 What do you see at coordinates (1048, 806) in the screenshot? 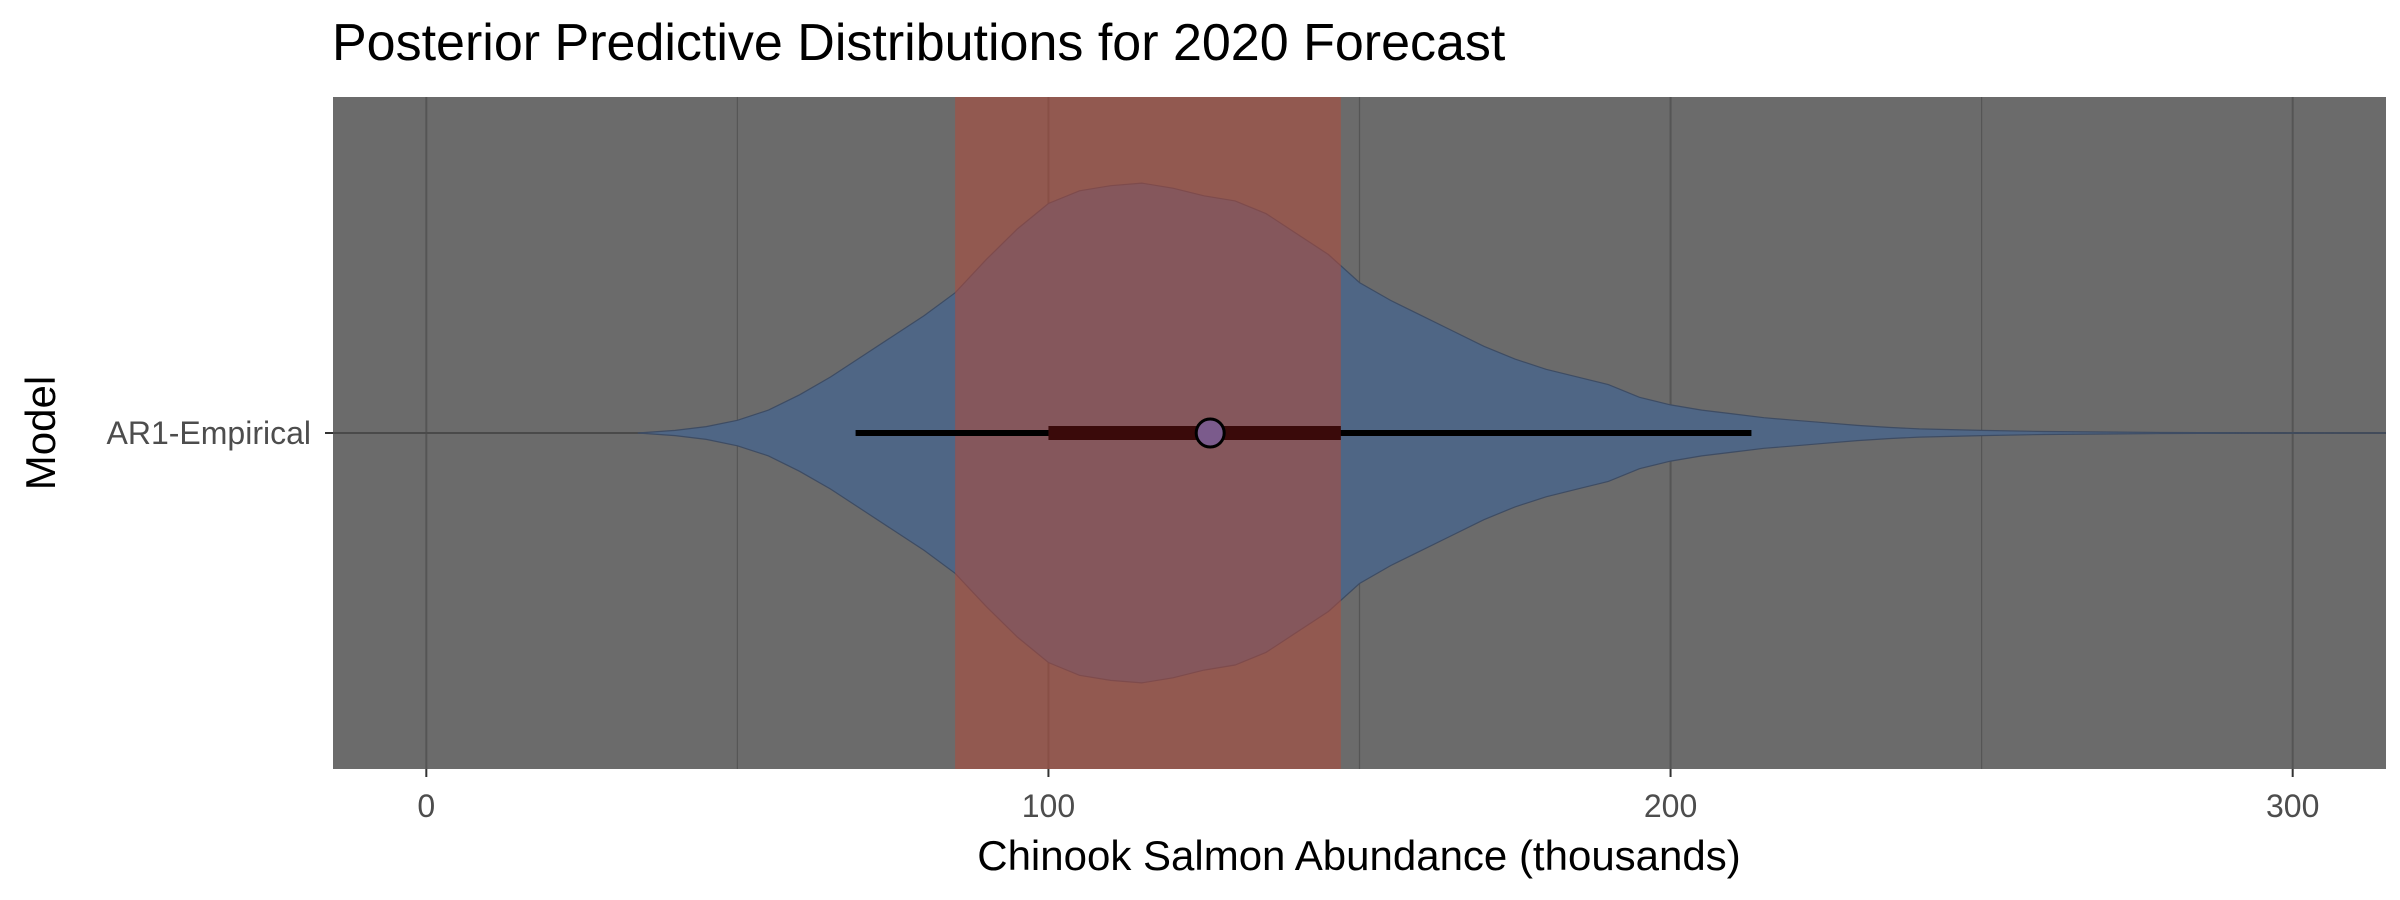
I see `x-tick-label: 100` at bounding box center [1048, 806].